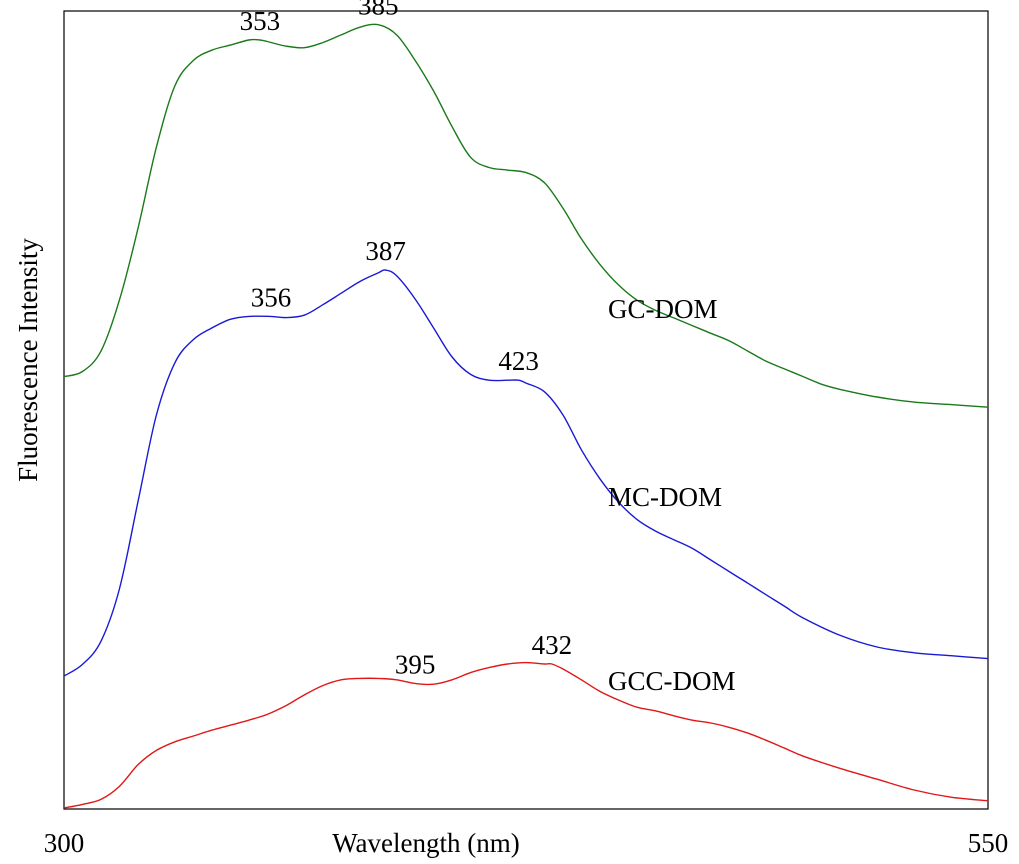 The image size is (1019, 864). Describe the element at coordinates (426, 843) in the screenshot. I see `x-axis-title: Wavelength (nm)` at that location.